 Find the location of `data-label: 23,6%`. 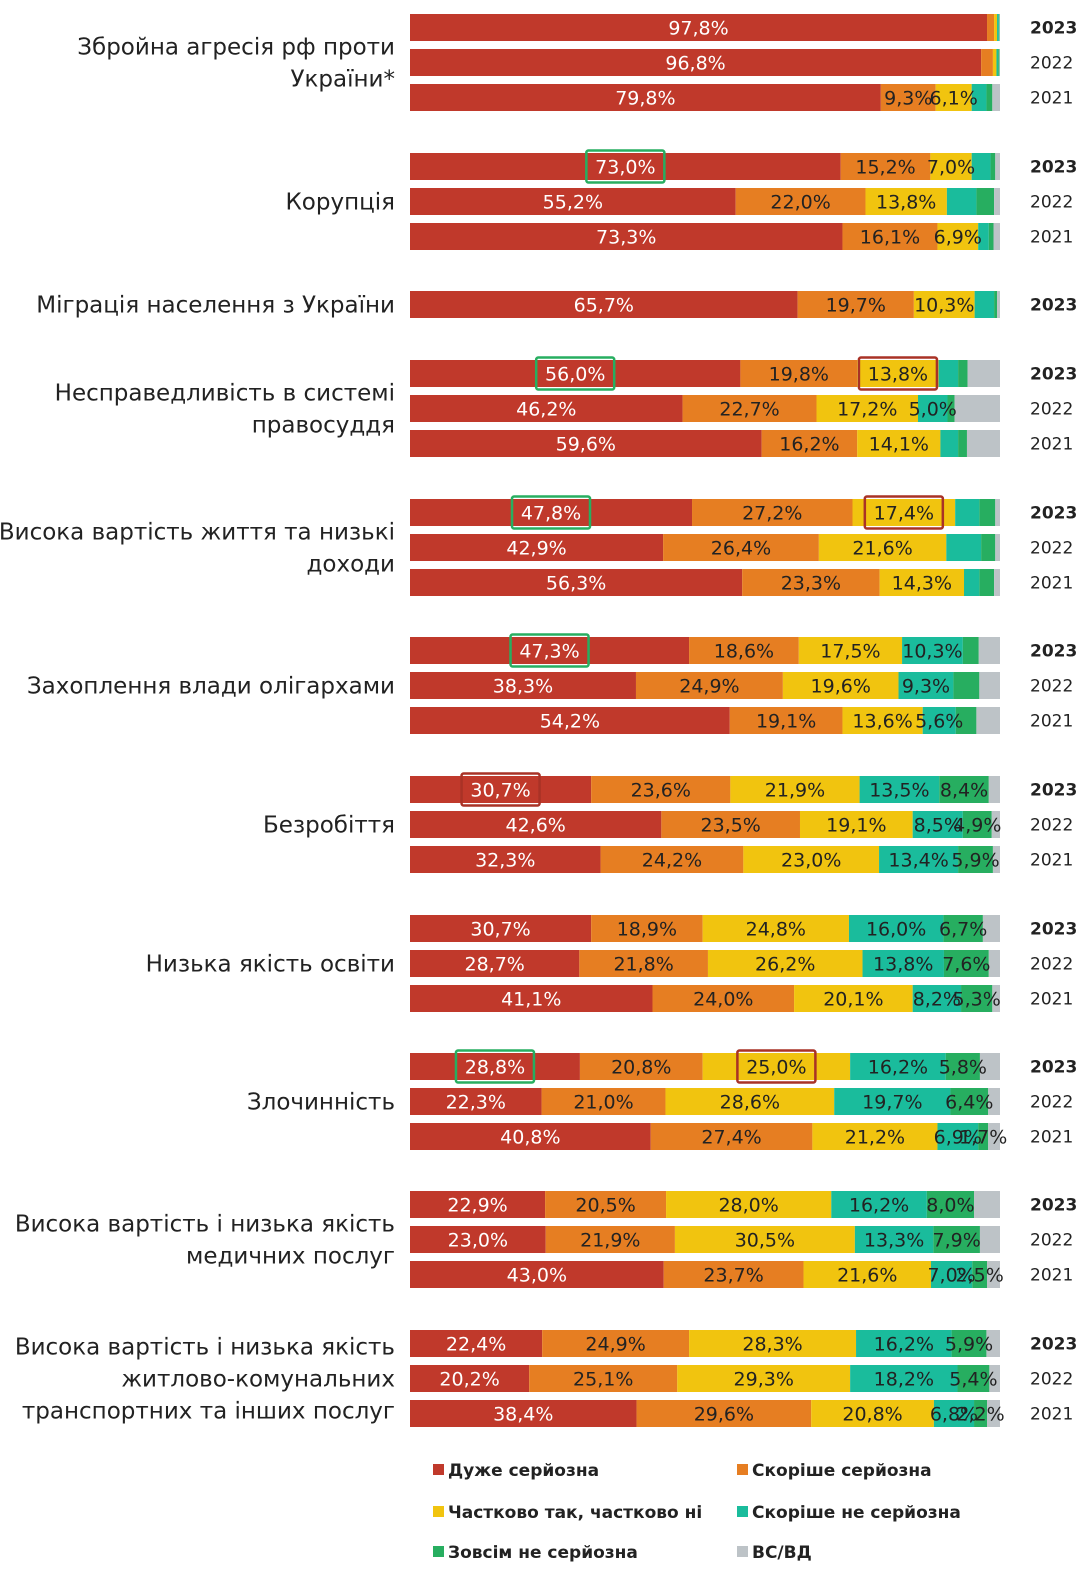

data-label: 23,6% is located at coordinates (661, 791).